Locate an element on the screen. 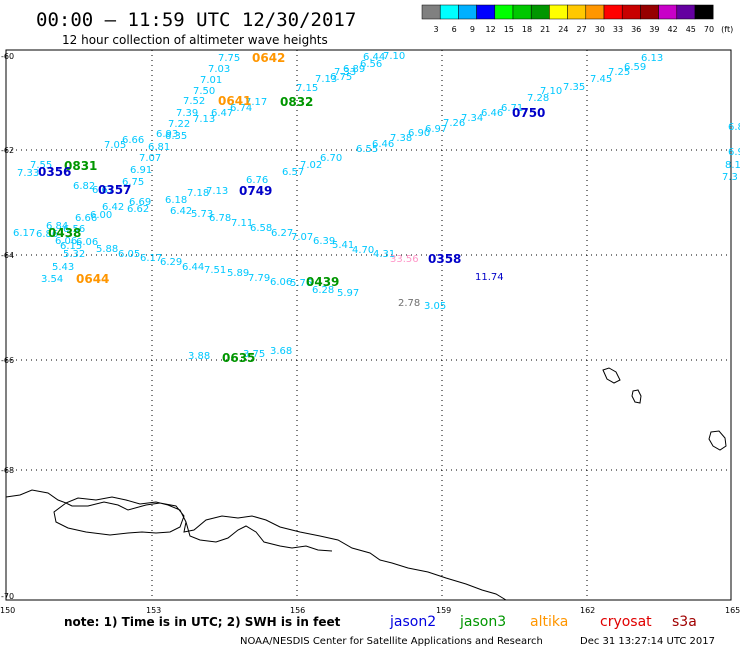  scale-label: 39 is located at coordinates (654, 29).